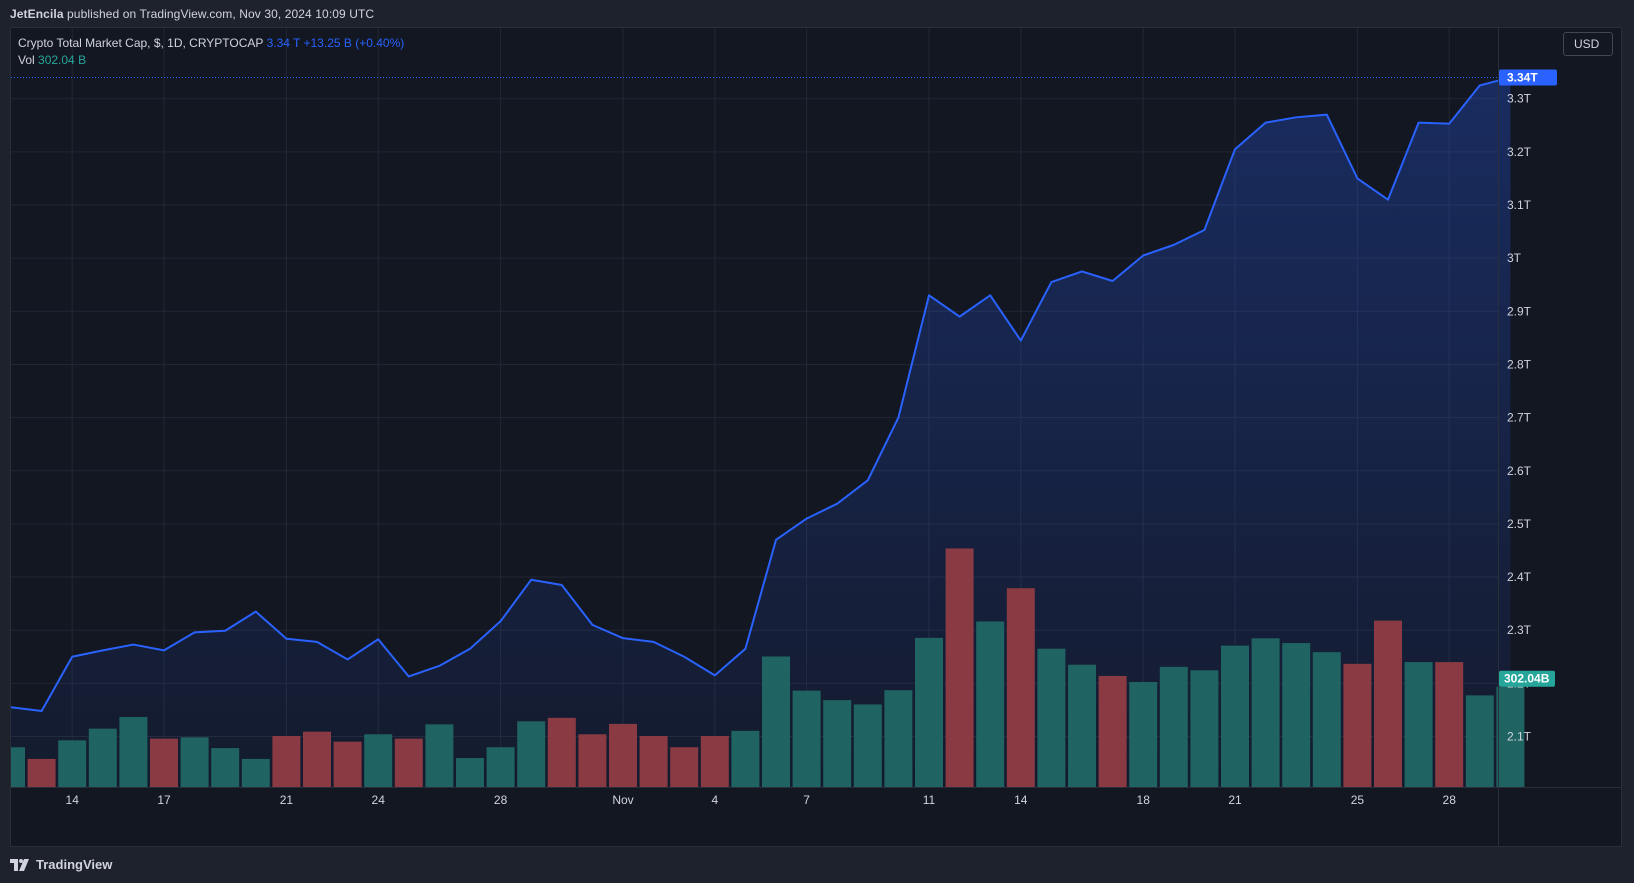 This screenshot has height=883, width=1634. I want to click on y-tick-label: 3T, so click(1514, 258).